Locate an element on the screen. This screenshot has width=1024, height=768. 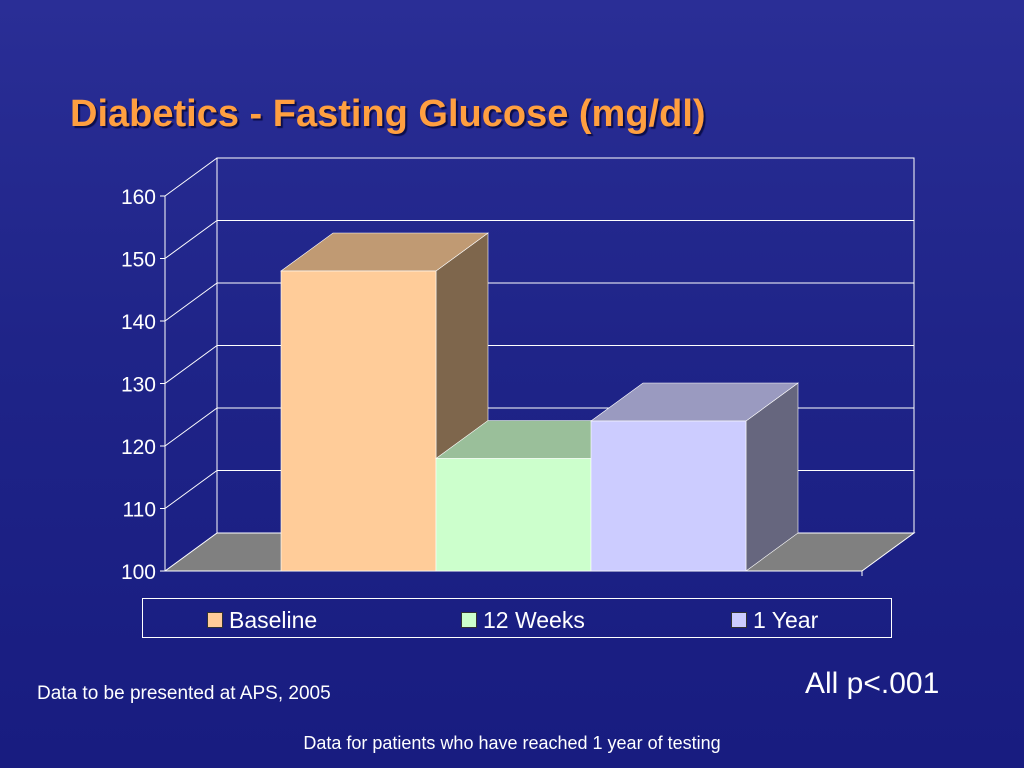
y-tick-label: 150 is located at coordinates (138, 260).